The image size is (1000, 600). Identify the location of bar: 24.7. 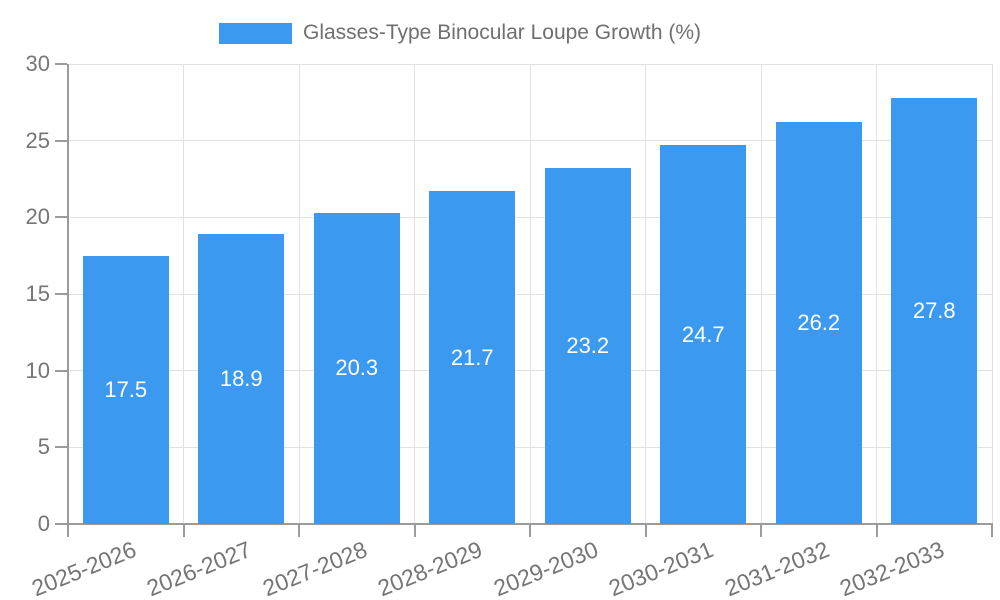
(703, 334).